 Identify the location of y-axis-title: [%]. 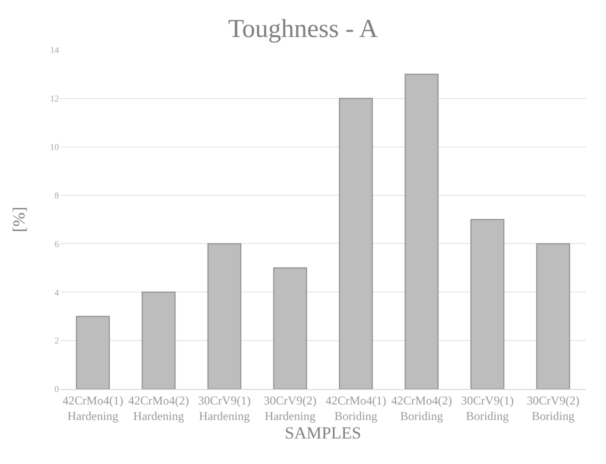
(19, 219).